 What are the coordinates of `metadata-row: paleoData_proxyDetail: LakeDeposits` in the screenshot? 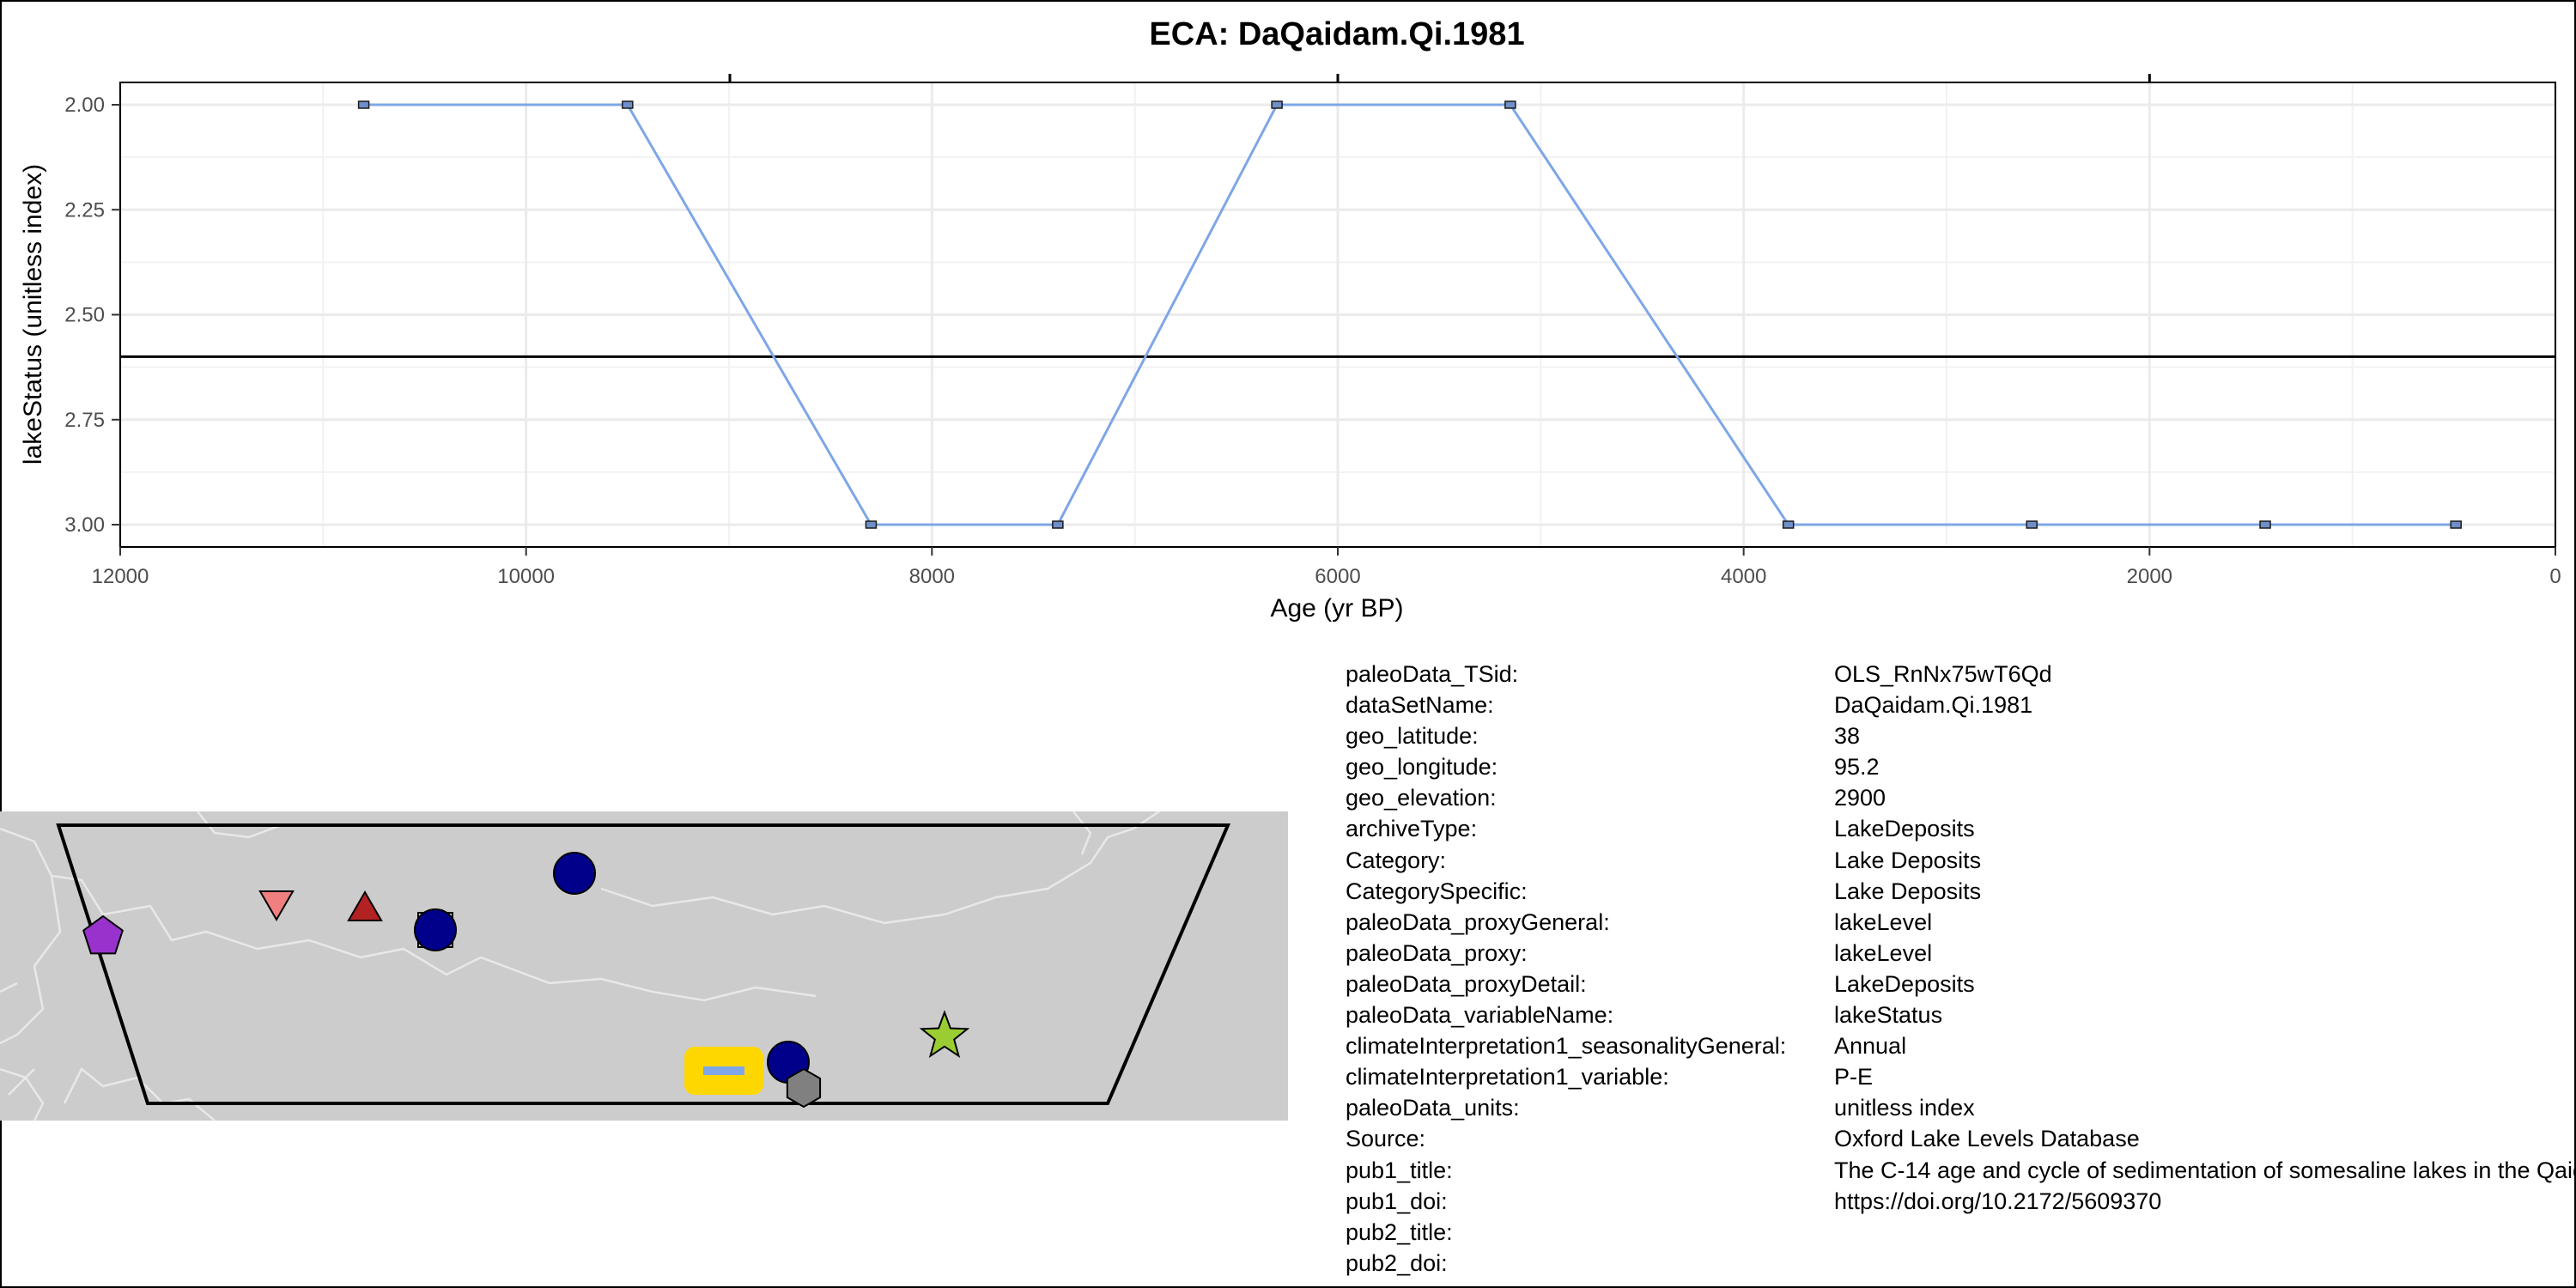 It's located at (1961, 984).